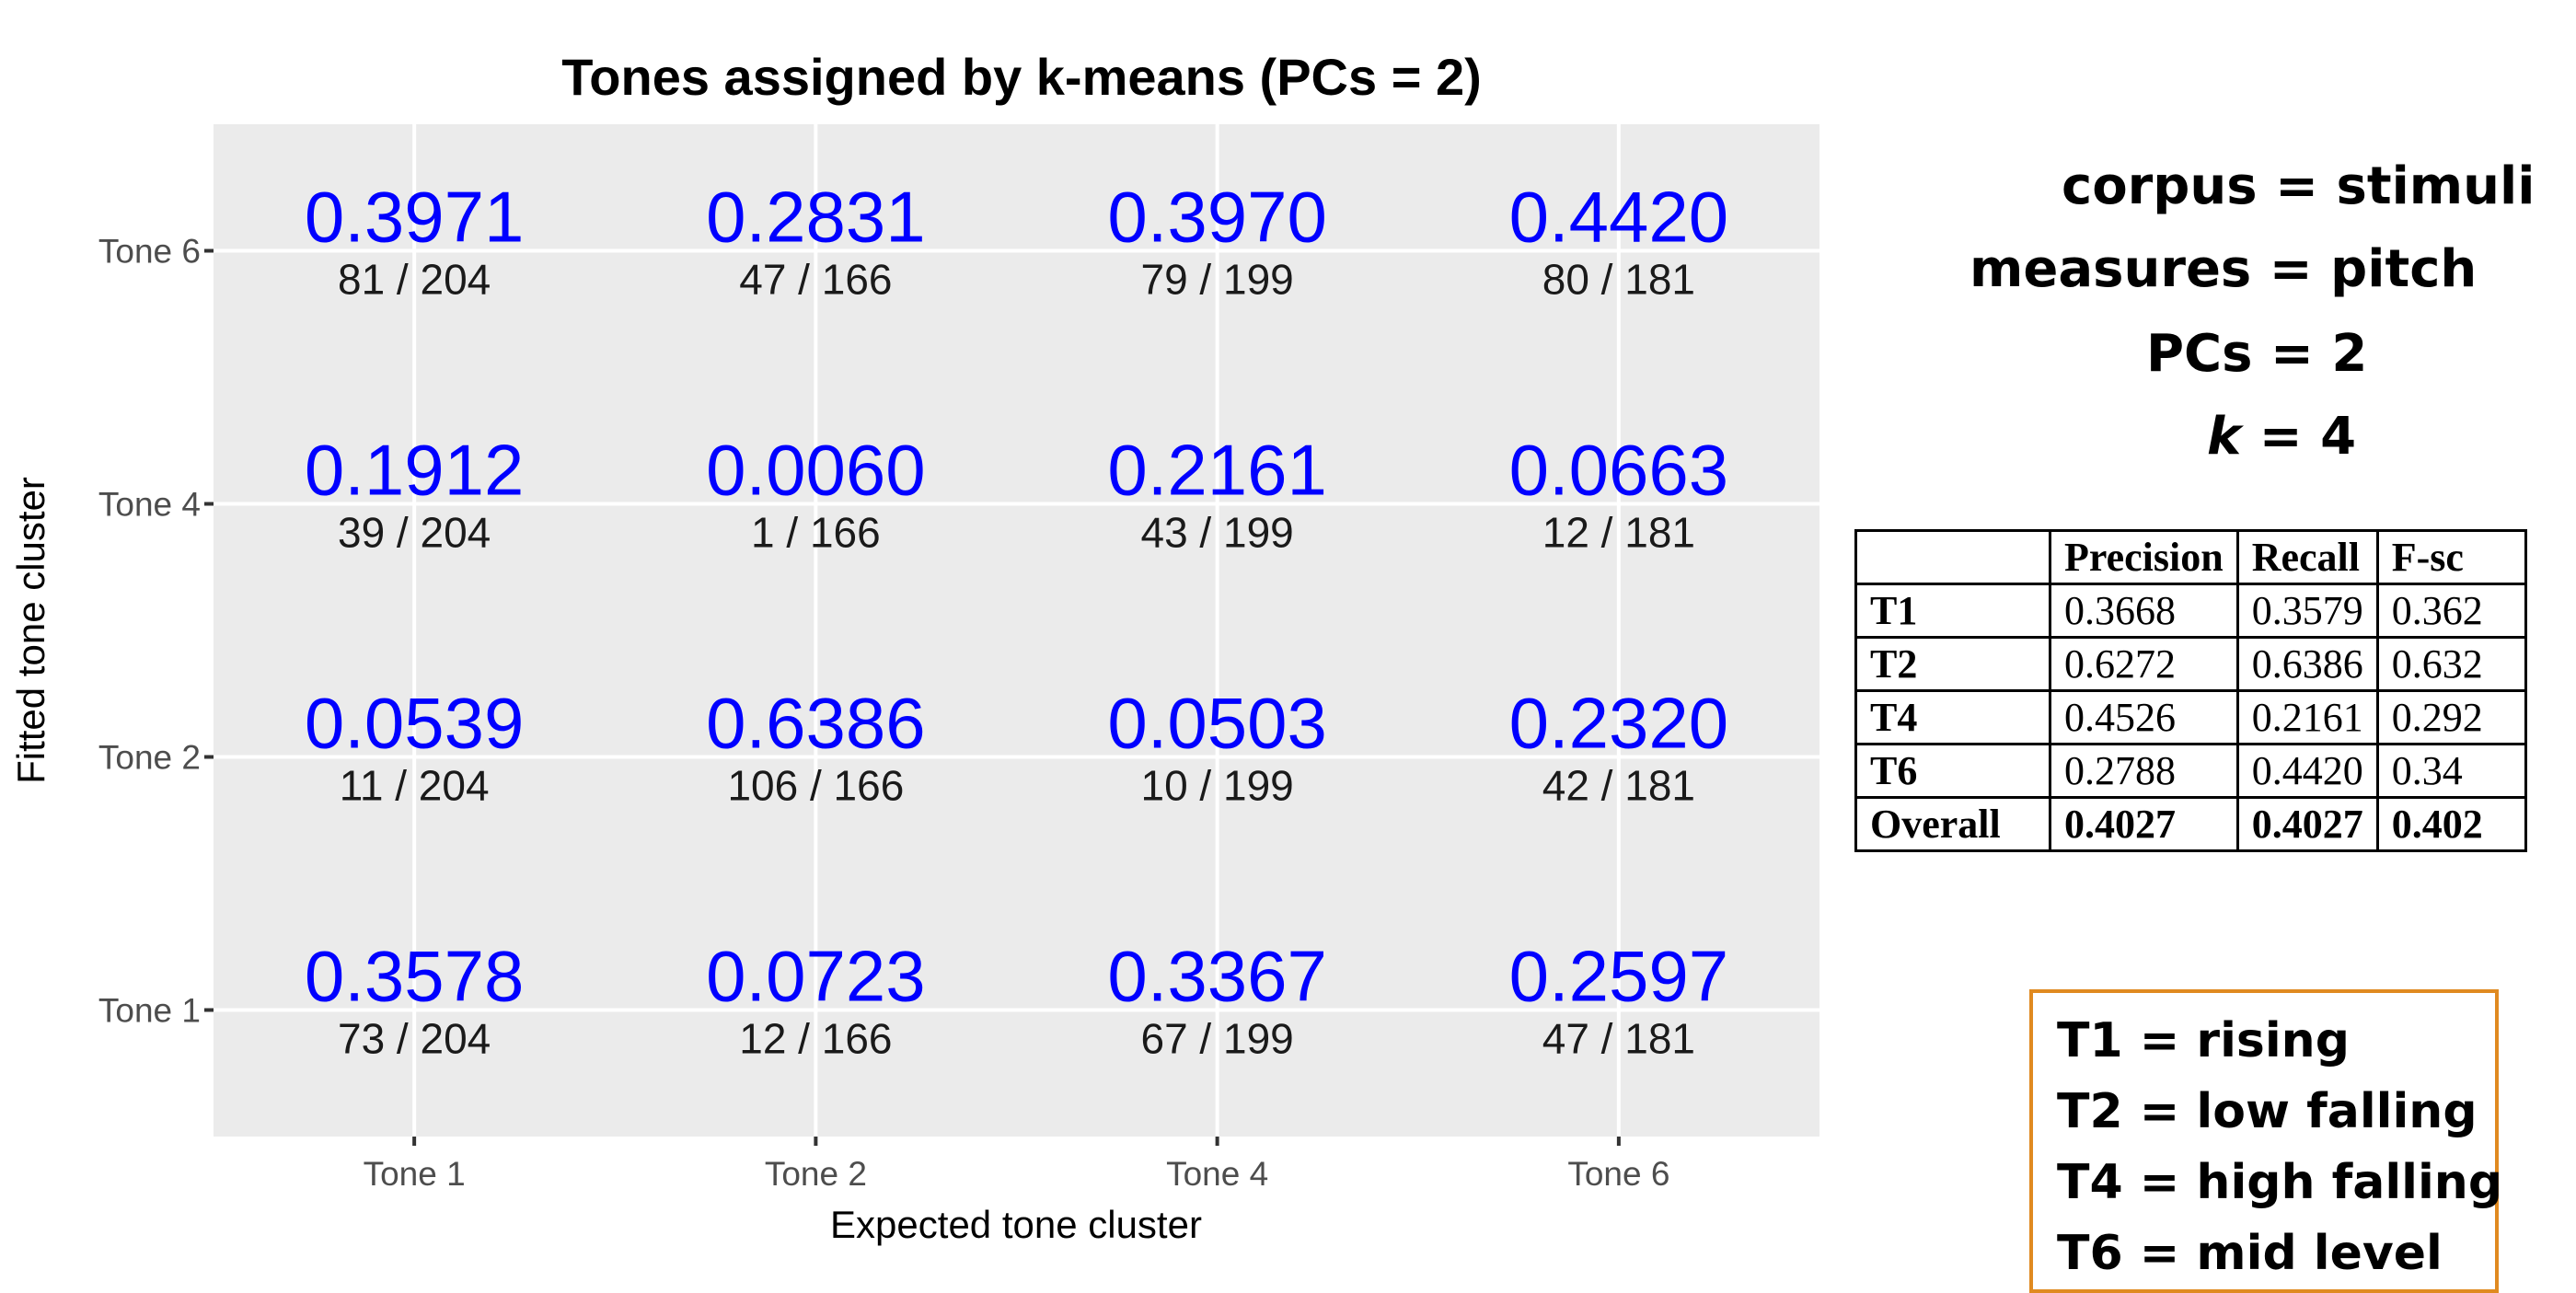  Describe the element at coordinates (1216, 786) in the screenshot. I see `cell-count-label: 10 / 199` at that location.